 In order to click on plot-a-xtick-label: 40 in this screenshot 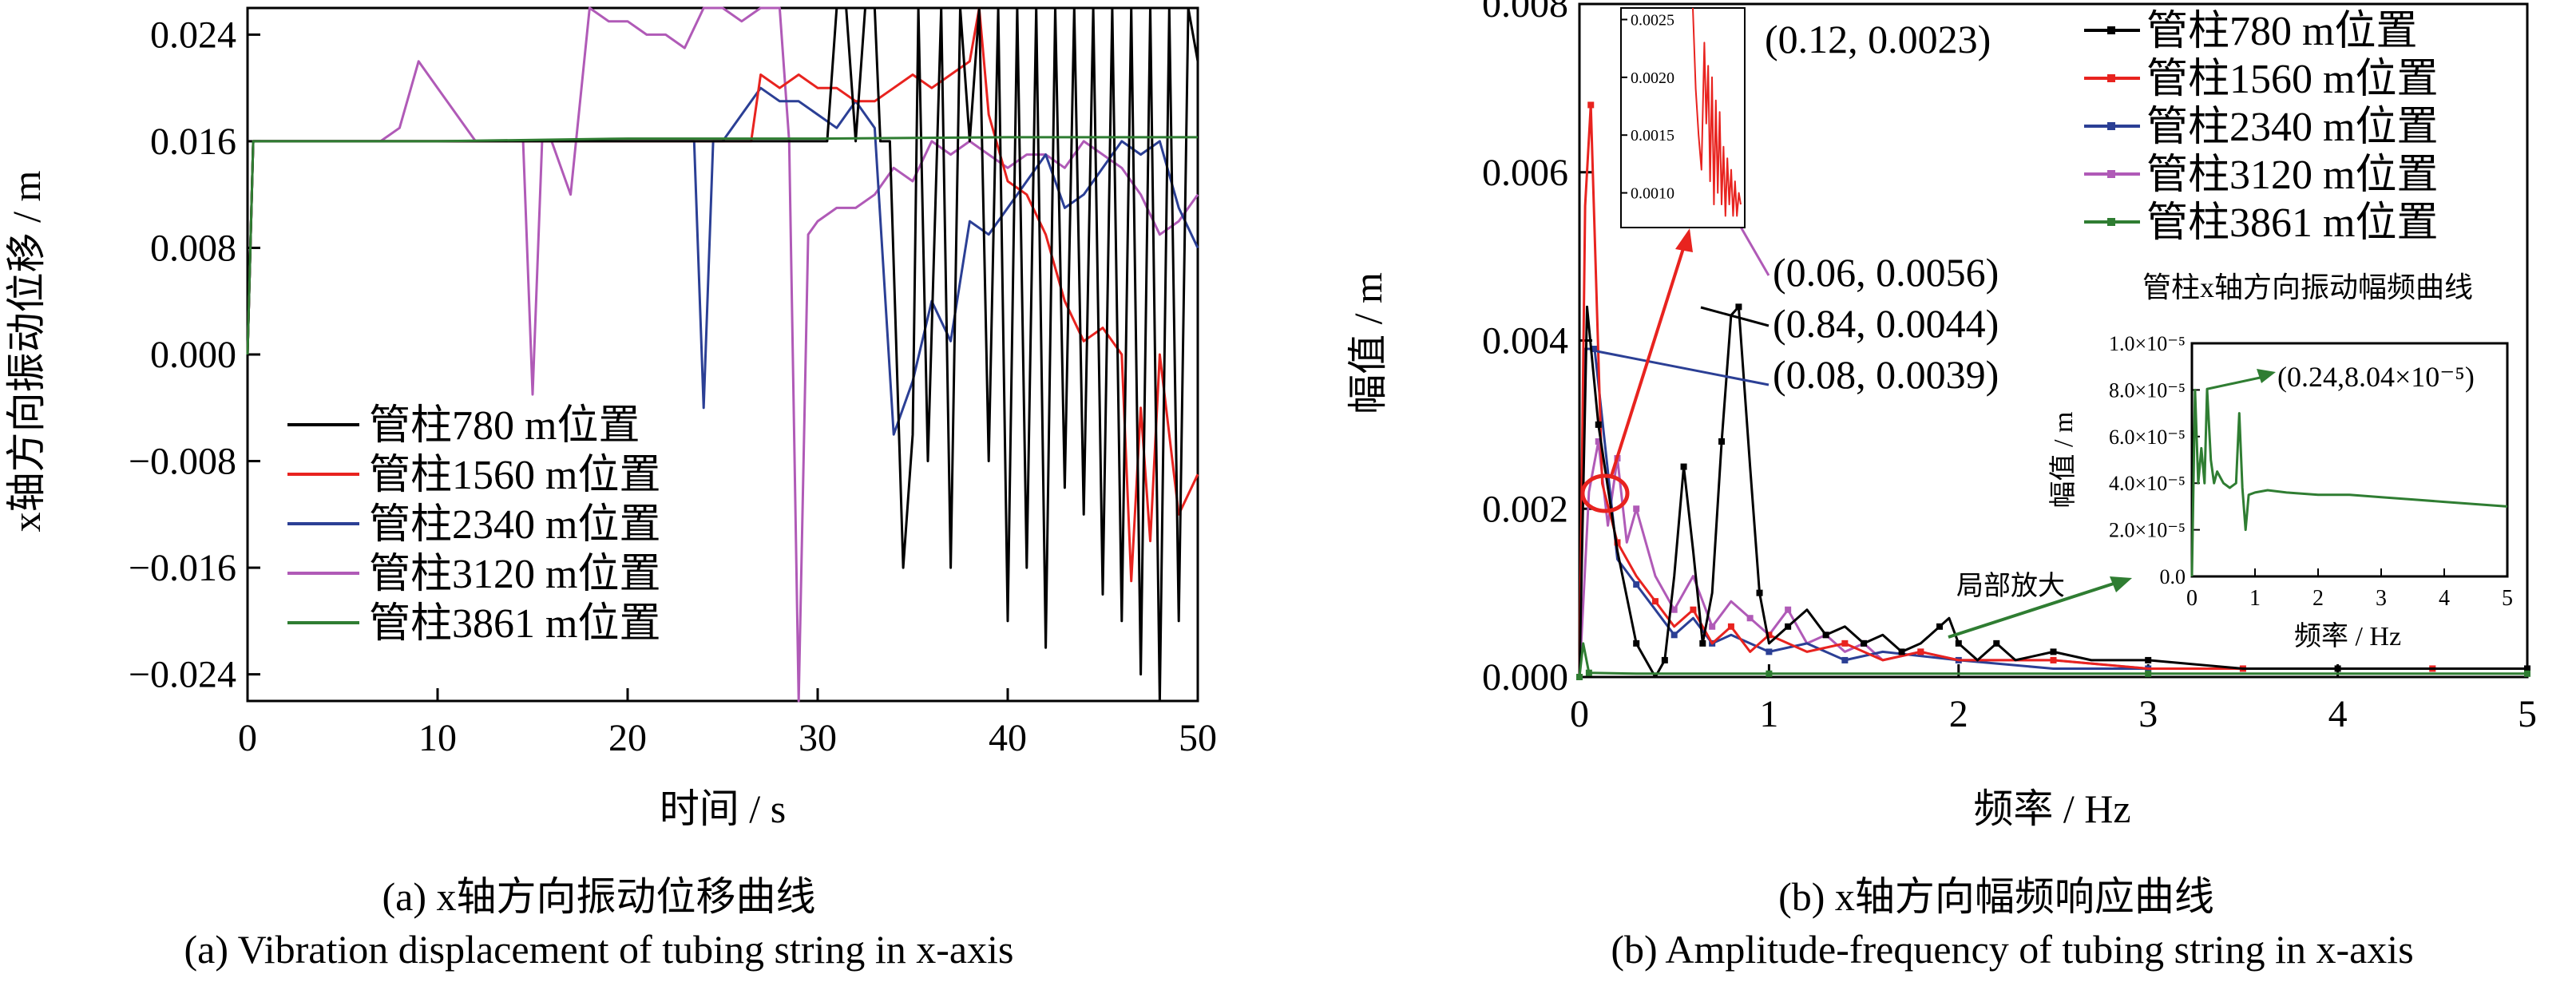, I will do `click(1008, 738)`.